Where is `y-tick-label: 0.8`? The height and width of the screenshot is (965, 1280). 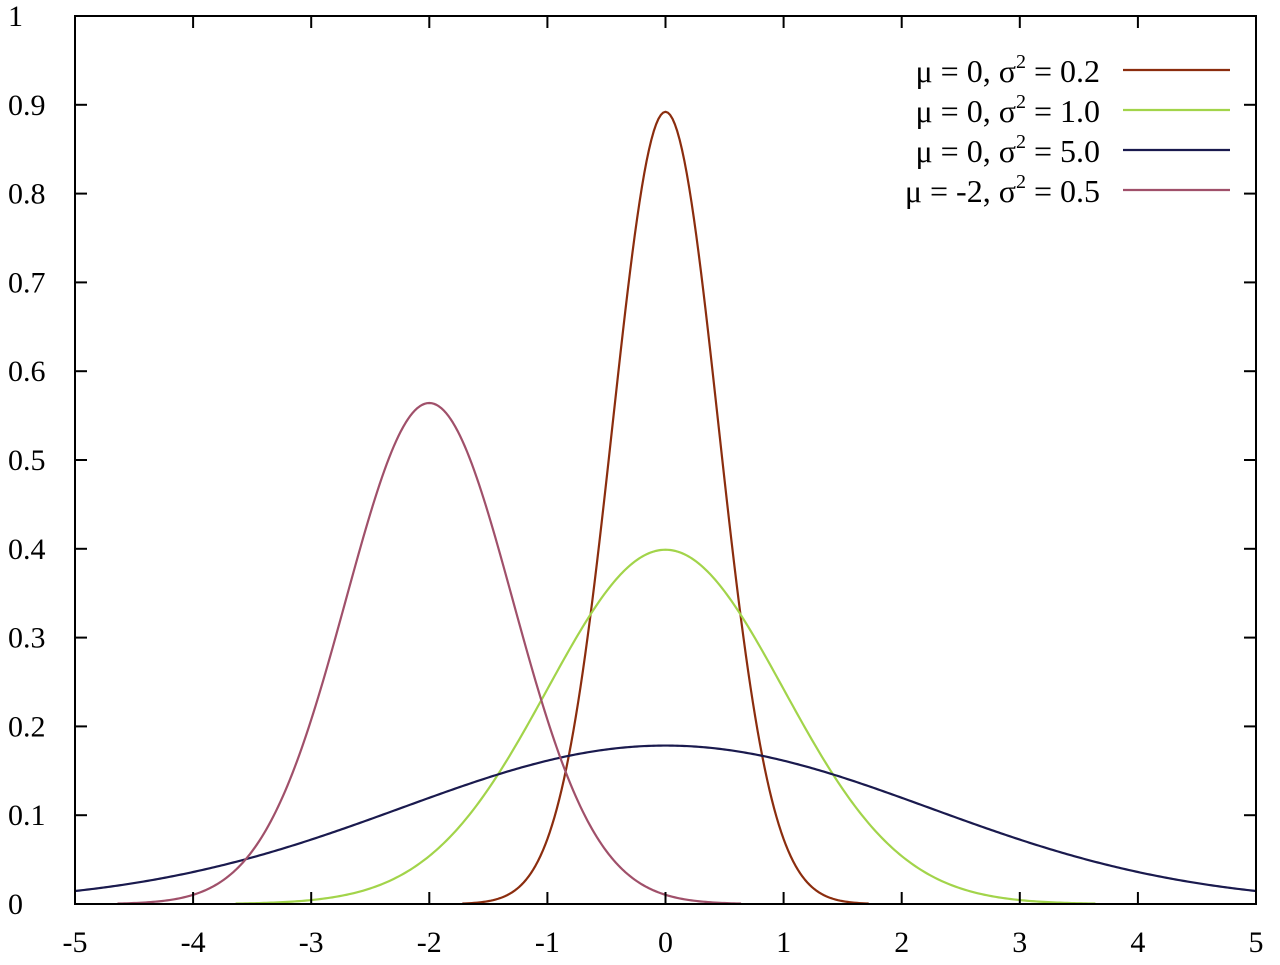 y-tick-label: 0.8 is located at coordinates (27, 194).